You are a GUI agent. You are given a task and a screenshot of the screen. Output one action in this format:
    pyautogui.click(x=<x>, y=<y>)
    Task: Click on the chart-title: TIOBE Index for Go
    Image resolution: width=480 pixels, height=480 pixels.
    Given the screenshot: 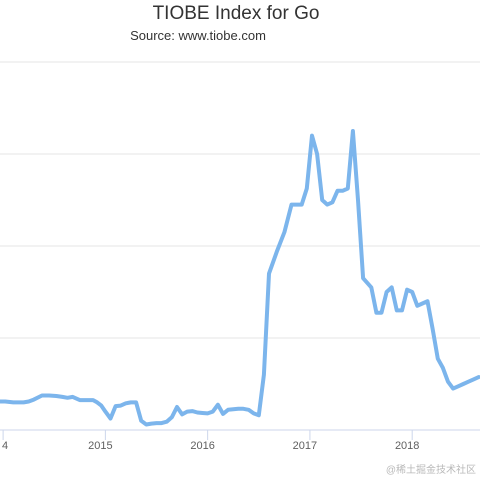 What is the action you would take?
    pyautogui.click(x=236, y=13)
    